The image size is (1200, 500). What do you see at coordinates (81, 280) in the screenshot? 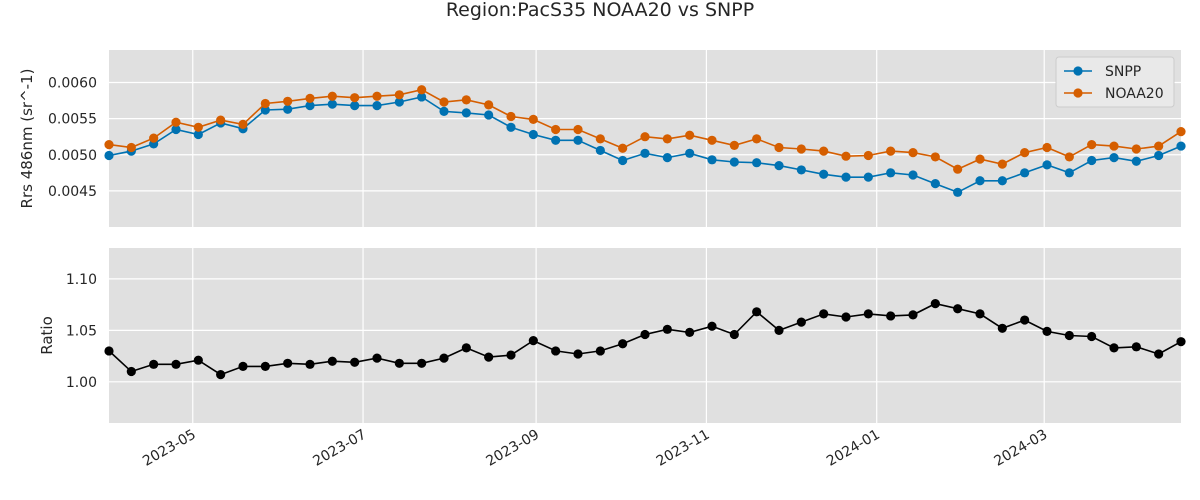
I see `y-tick-label: 1.10` at bounding box center [81, 280].